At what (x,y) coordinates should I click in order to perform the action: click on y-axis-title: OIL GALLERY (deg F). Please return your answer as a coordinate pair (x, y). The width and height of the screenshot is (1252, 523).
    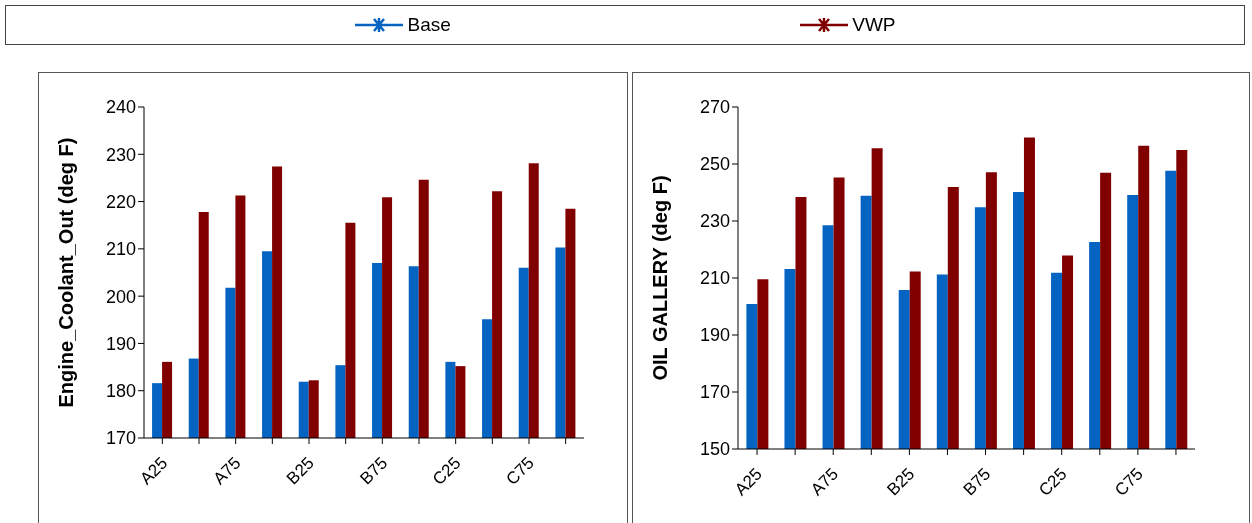
    Looking at the image, I should click on (660, 278).